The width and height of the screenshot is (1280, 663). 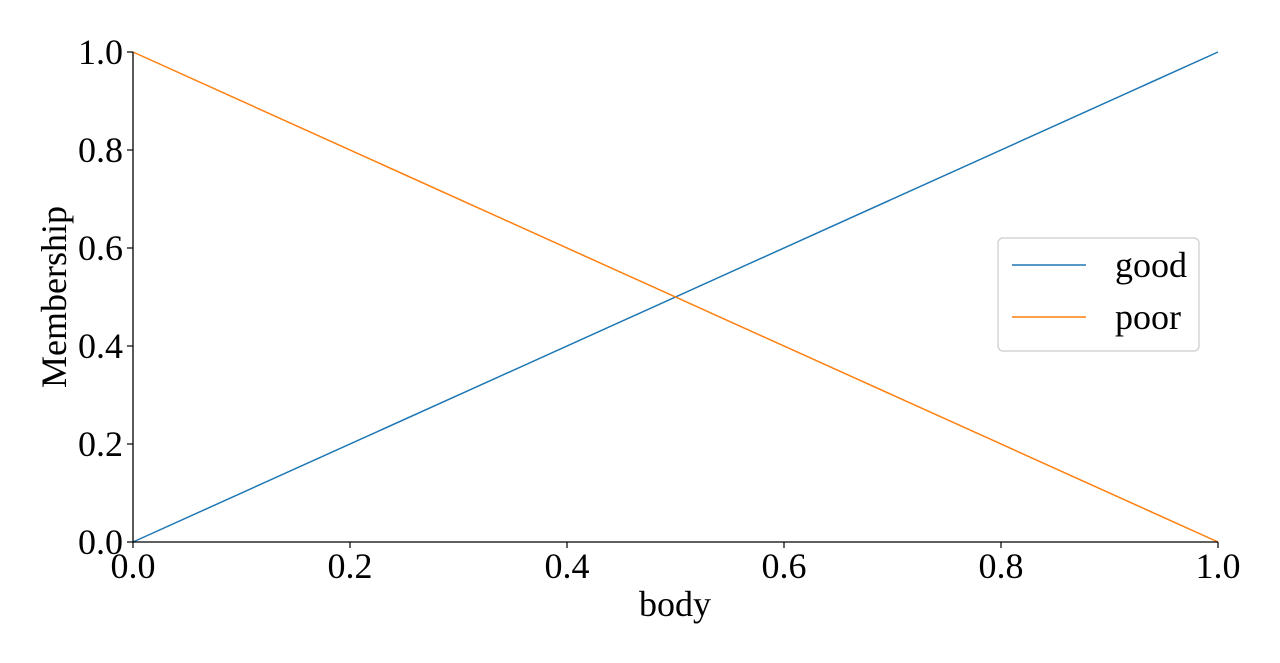 I want to click on y-axis-title: Membership, so click(x=54, y=297).